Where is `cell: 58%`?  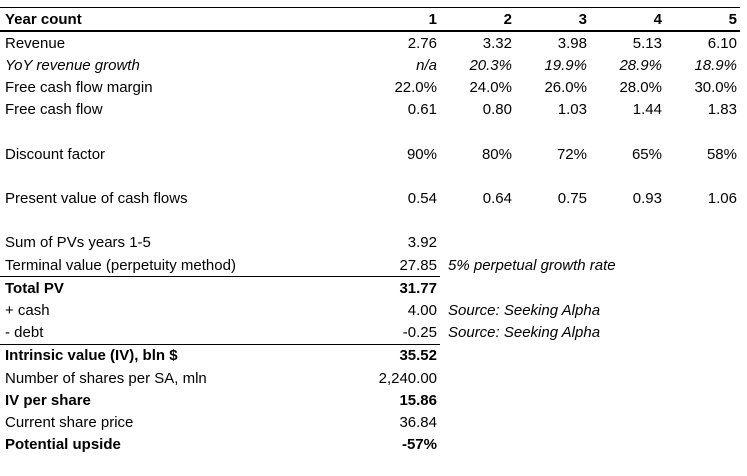
cell: 58% is located at coordinates (721, 154).